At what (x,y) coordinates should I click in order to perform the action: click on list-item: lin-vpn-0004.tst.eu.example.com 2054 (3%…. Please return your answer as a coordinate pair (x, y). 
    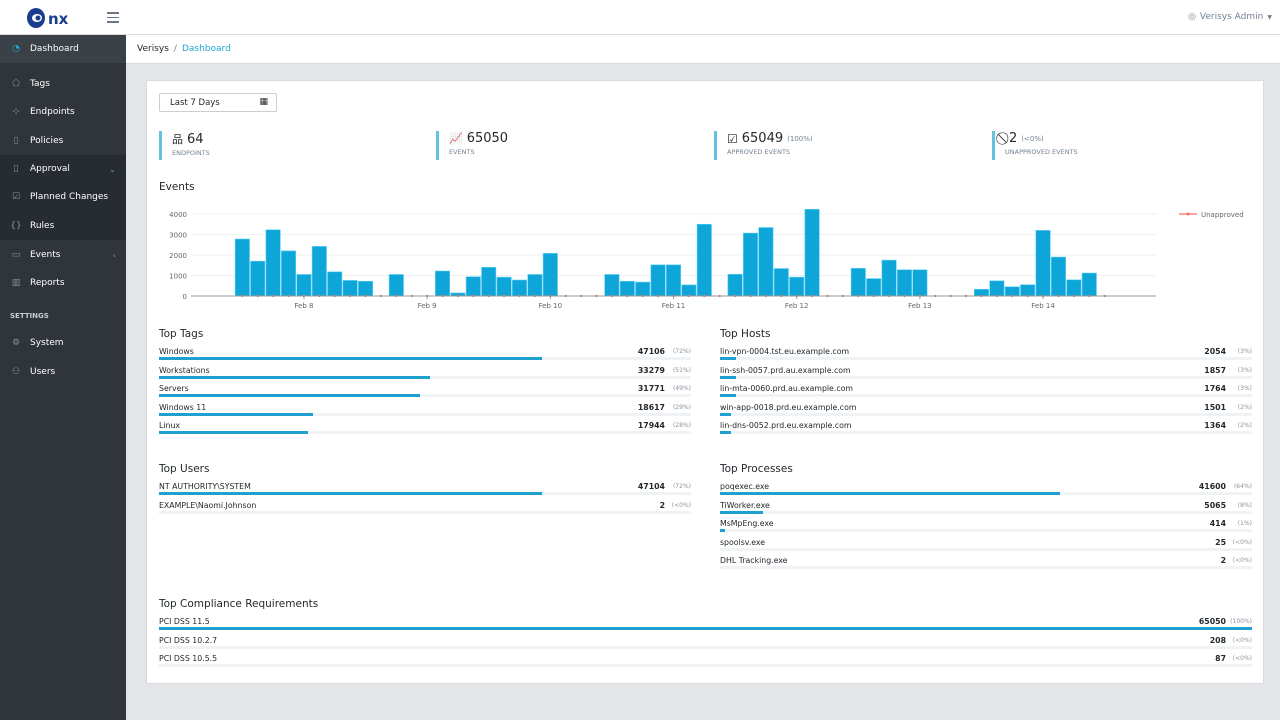
    Looking at the image, I should click on (986, 356).